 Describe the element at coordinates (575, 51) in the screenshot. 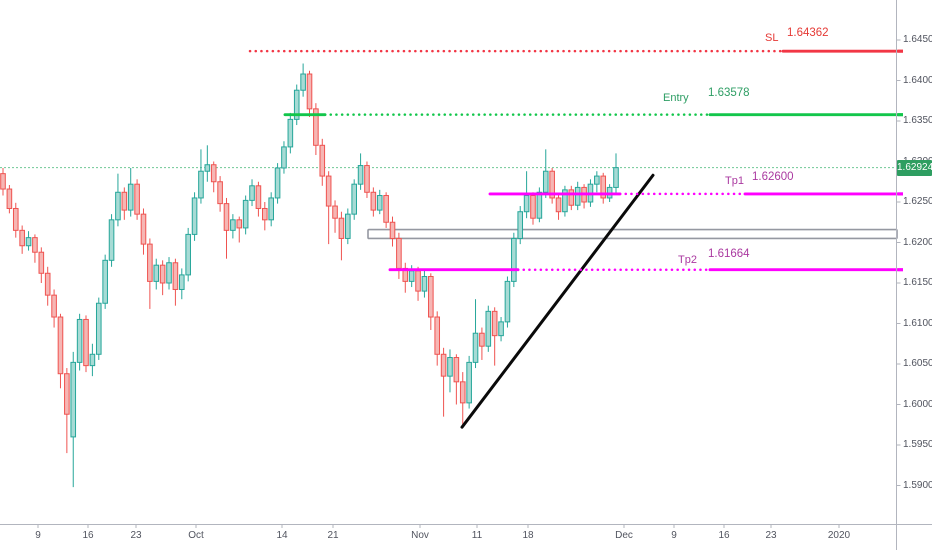

I see `sl-line` at that location.